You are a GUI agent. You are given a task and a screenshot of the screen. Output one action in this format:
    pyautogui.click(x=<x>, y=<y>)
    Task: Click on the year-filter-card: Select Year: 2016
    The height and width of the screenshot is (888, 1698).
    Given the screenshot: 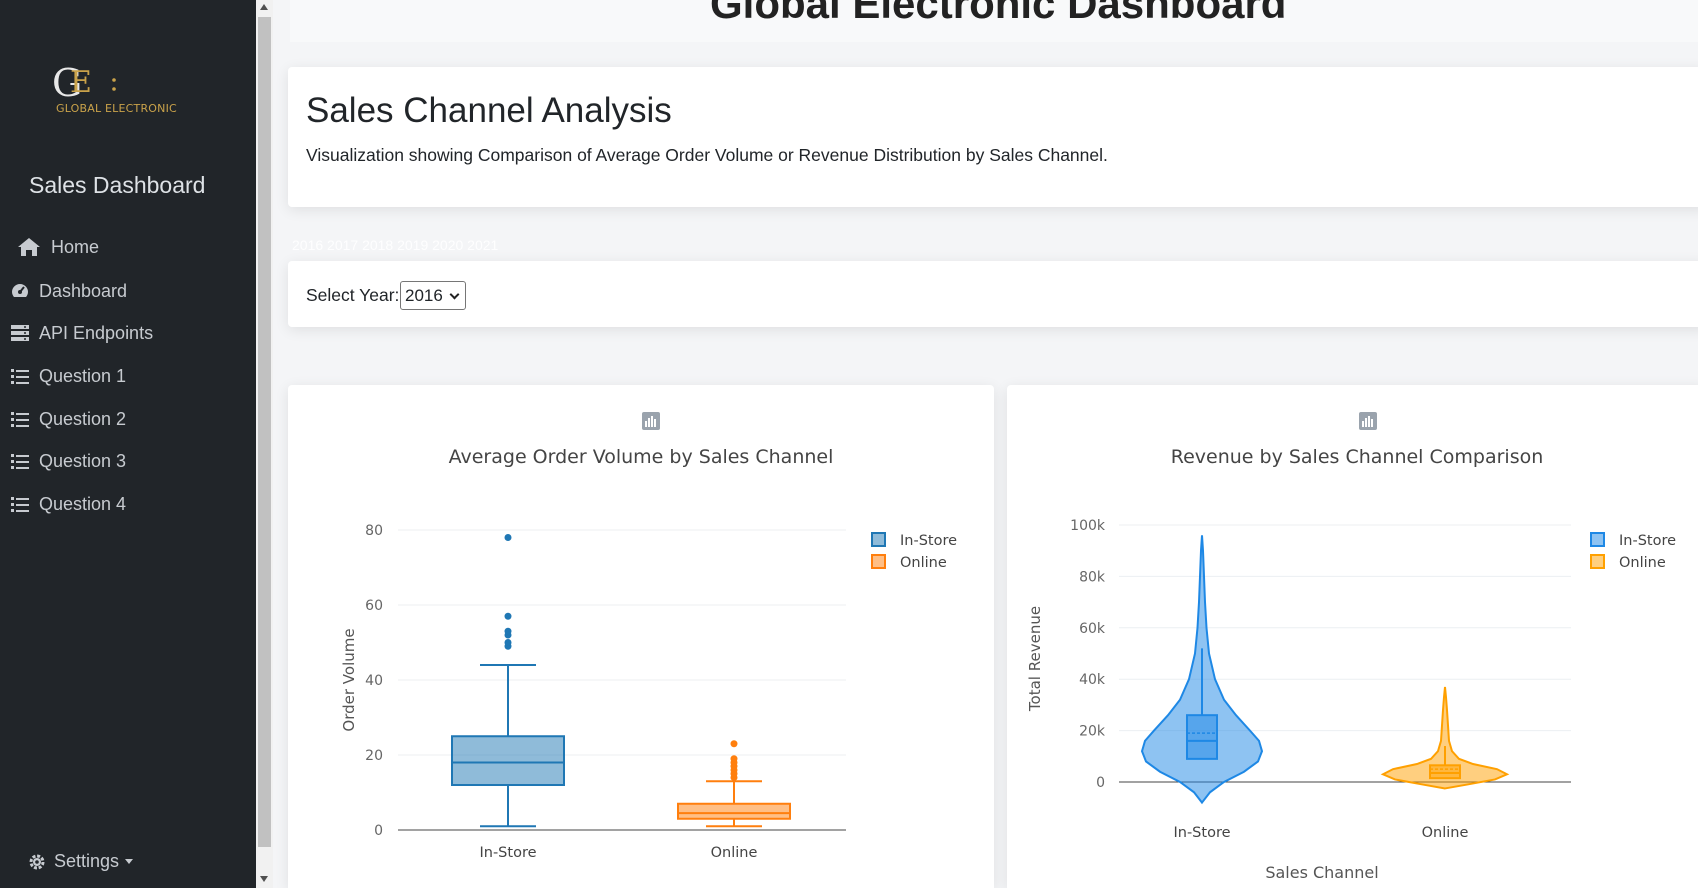 What is the action you would take?
    pyautogui.click(x=993, y=294)
    